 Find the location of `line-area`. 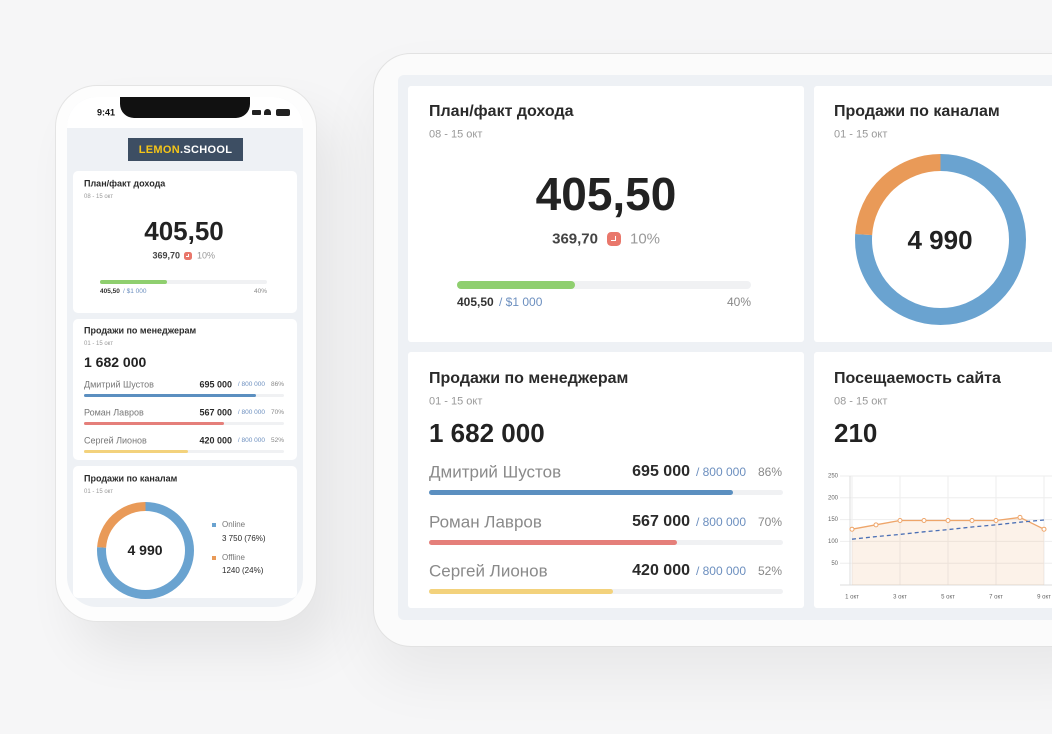

line-area is located at coordinates (948, 551).